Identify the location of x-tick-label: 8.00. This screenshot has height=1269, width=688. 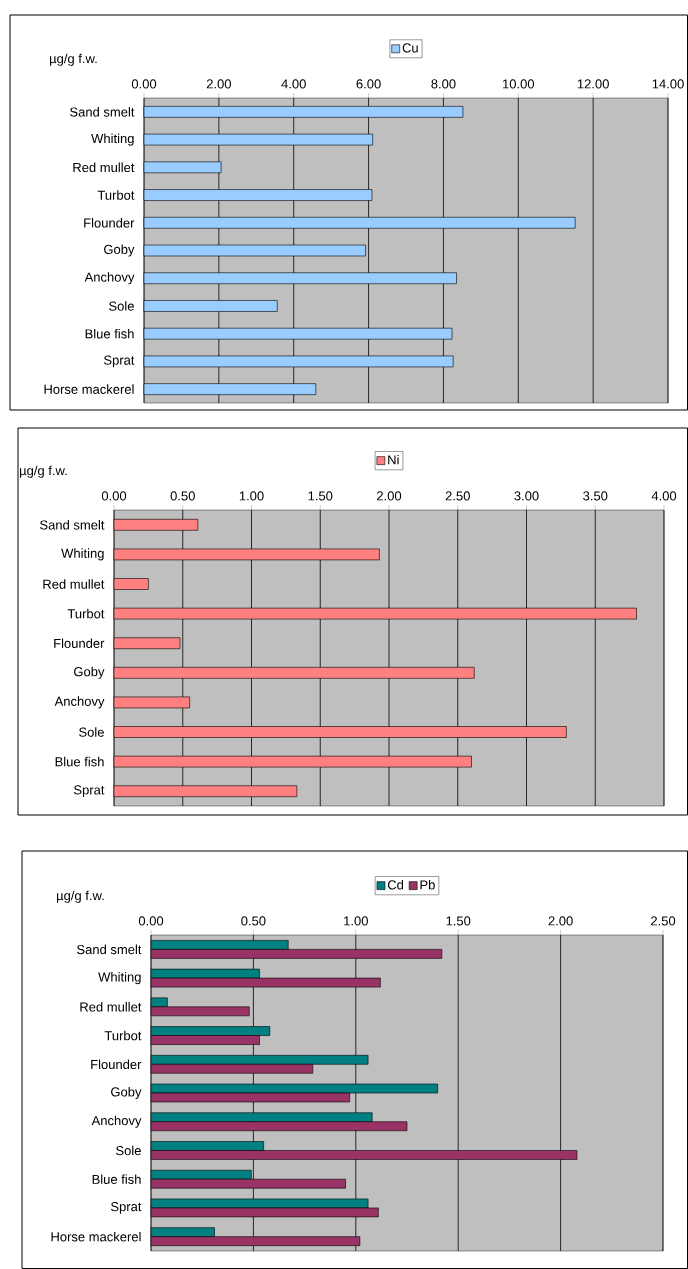
(443, 84).